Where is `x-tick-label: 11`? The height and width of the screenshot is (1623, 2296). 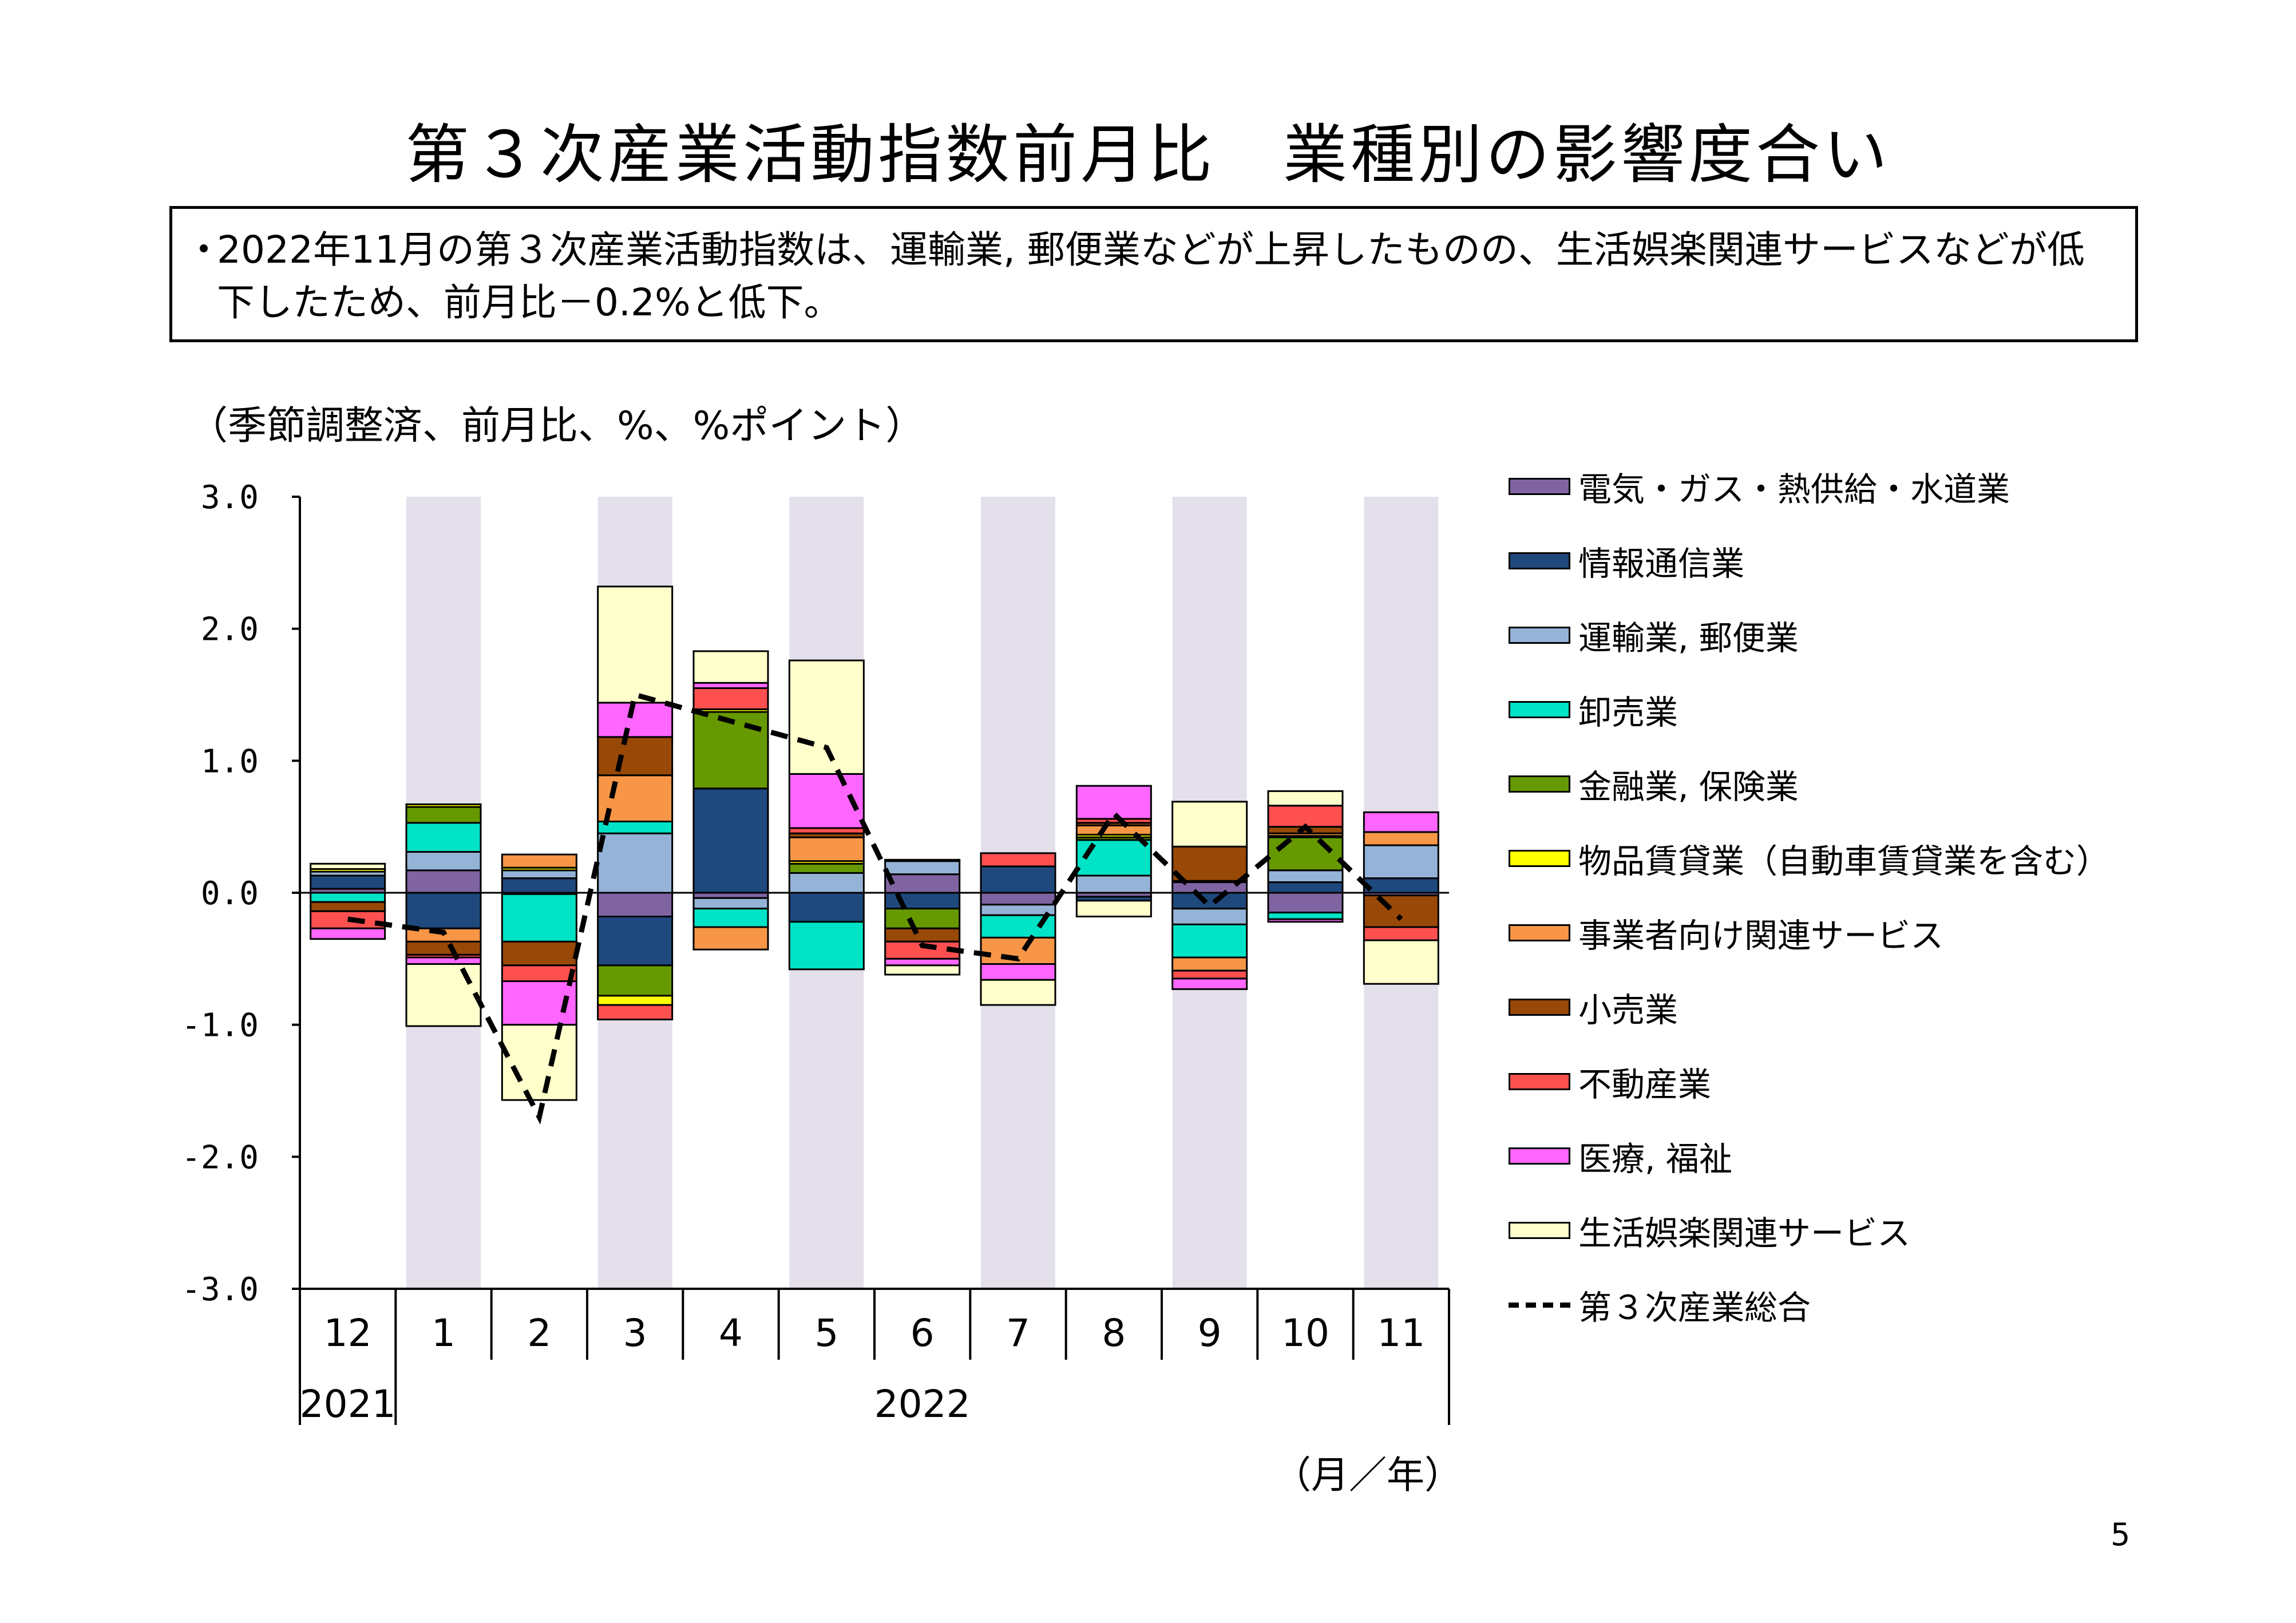 x-tick-label: 11 is located at coordinates (1401, 1333).